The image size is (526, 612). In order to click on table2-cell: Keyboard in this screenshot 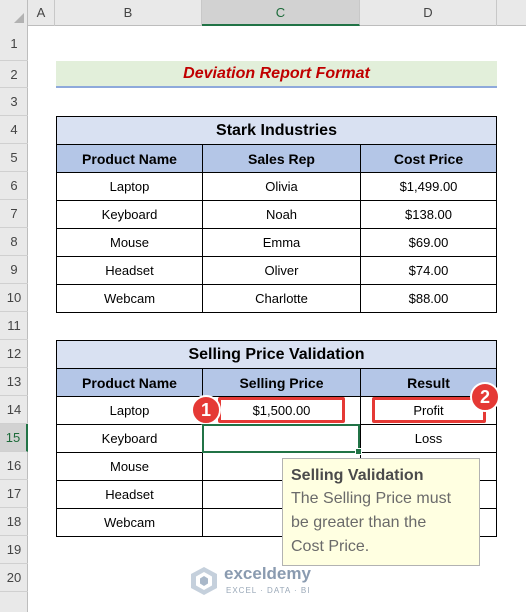, I will do `click(130, 439)`.